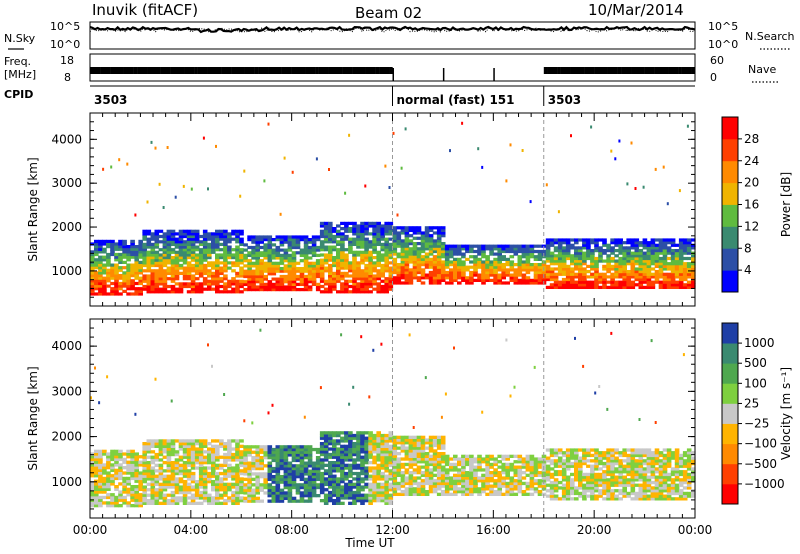 The image size is (800, 554). I want to click on colorbar-swatch, so click(730, 259).